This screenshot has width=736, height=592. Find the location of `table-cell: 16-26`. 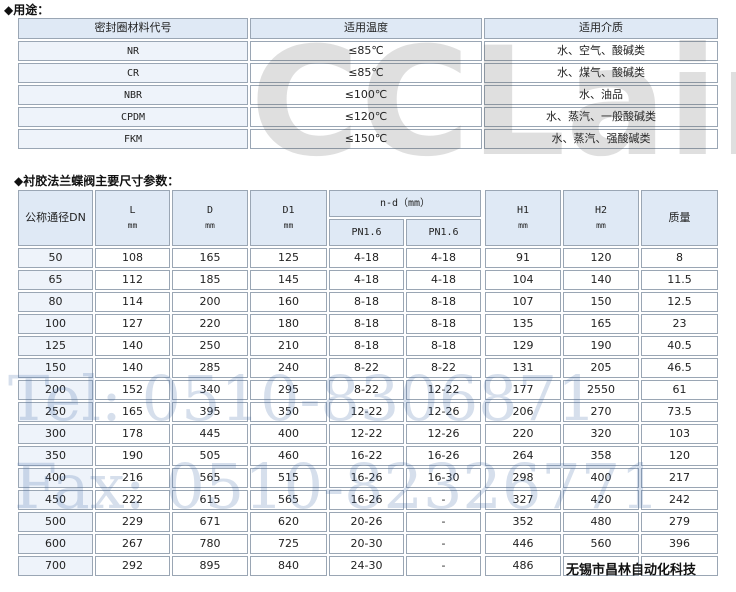

table-cell: 16-26 is located at coordinates (366, 478).